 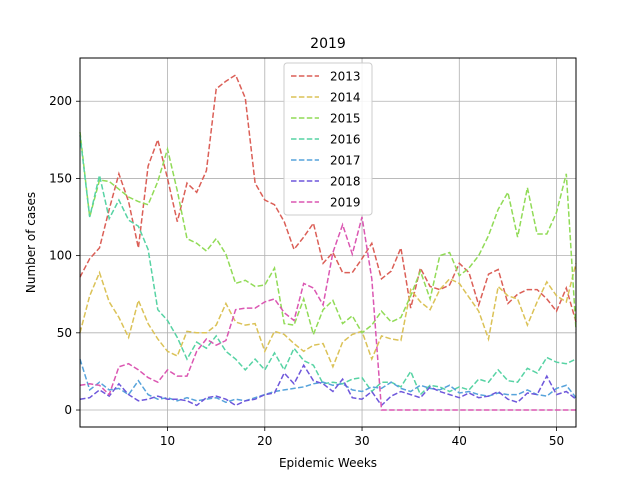 What do you see at coordinates (345, 203) in the screenshot?
I see `legend-label-2019: 2019` at bounding box center [345, 203].